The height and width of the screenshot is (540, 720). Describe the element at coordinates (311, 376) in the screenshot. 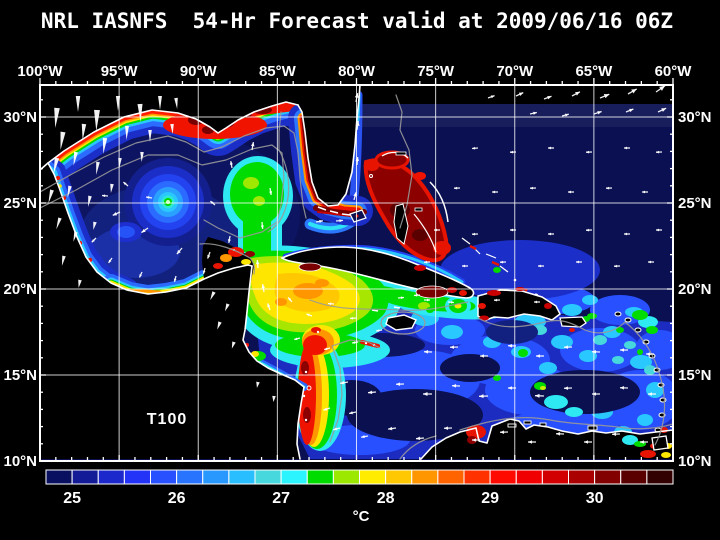

I see `nicaragua-cays` at that location.